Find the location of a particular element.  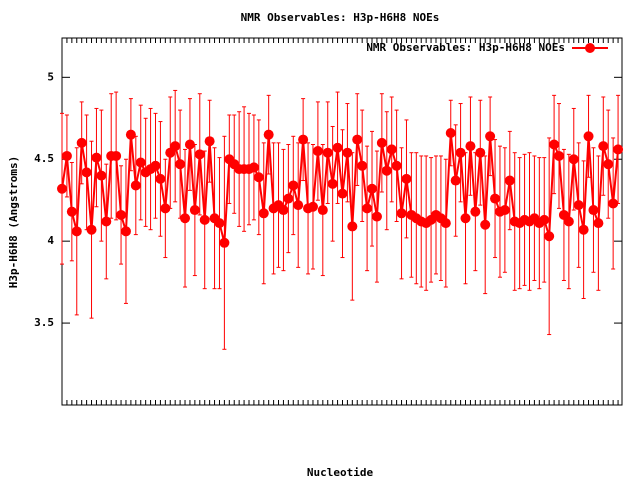

y-tick-label: 4.5 is located at coordinates (44, 158).